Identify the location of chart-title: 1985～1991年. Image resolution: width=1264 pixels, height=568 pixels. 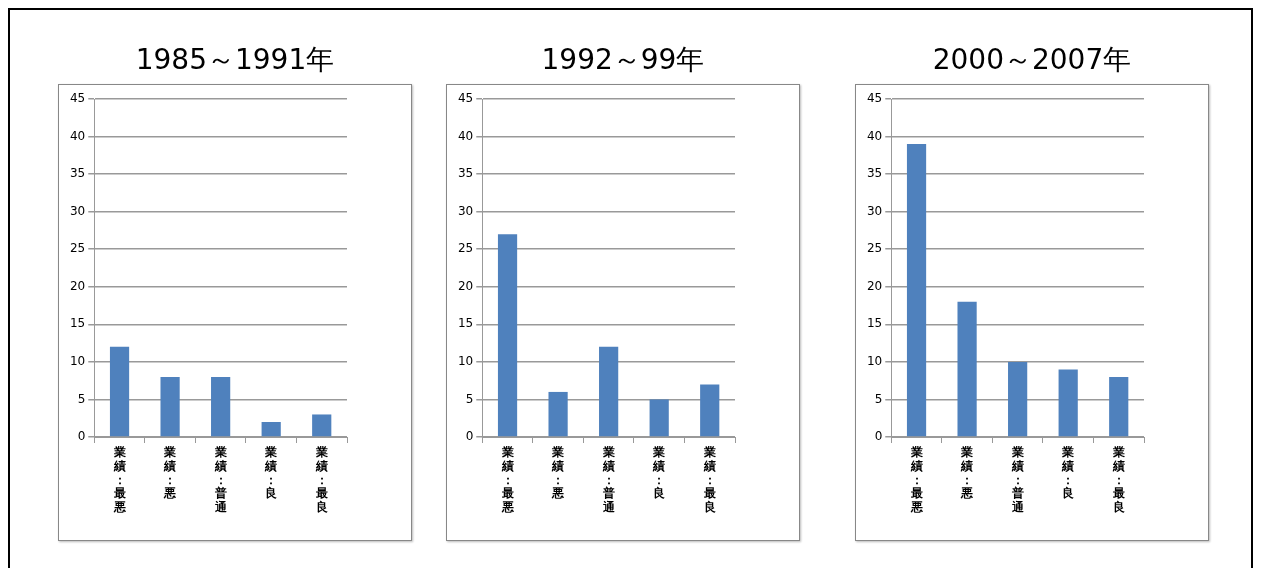
(235, 60).